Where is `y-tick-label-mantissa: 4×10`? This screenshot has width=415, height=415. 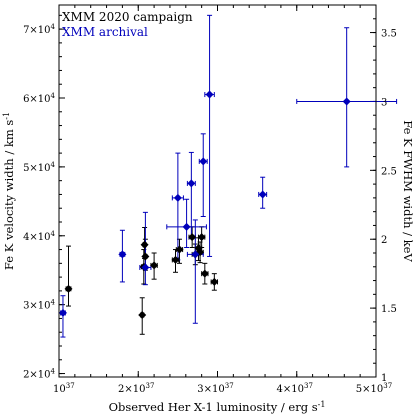
y-tick-label-mantissa: 4×10 is located at coordinates (36, 237).